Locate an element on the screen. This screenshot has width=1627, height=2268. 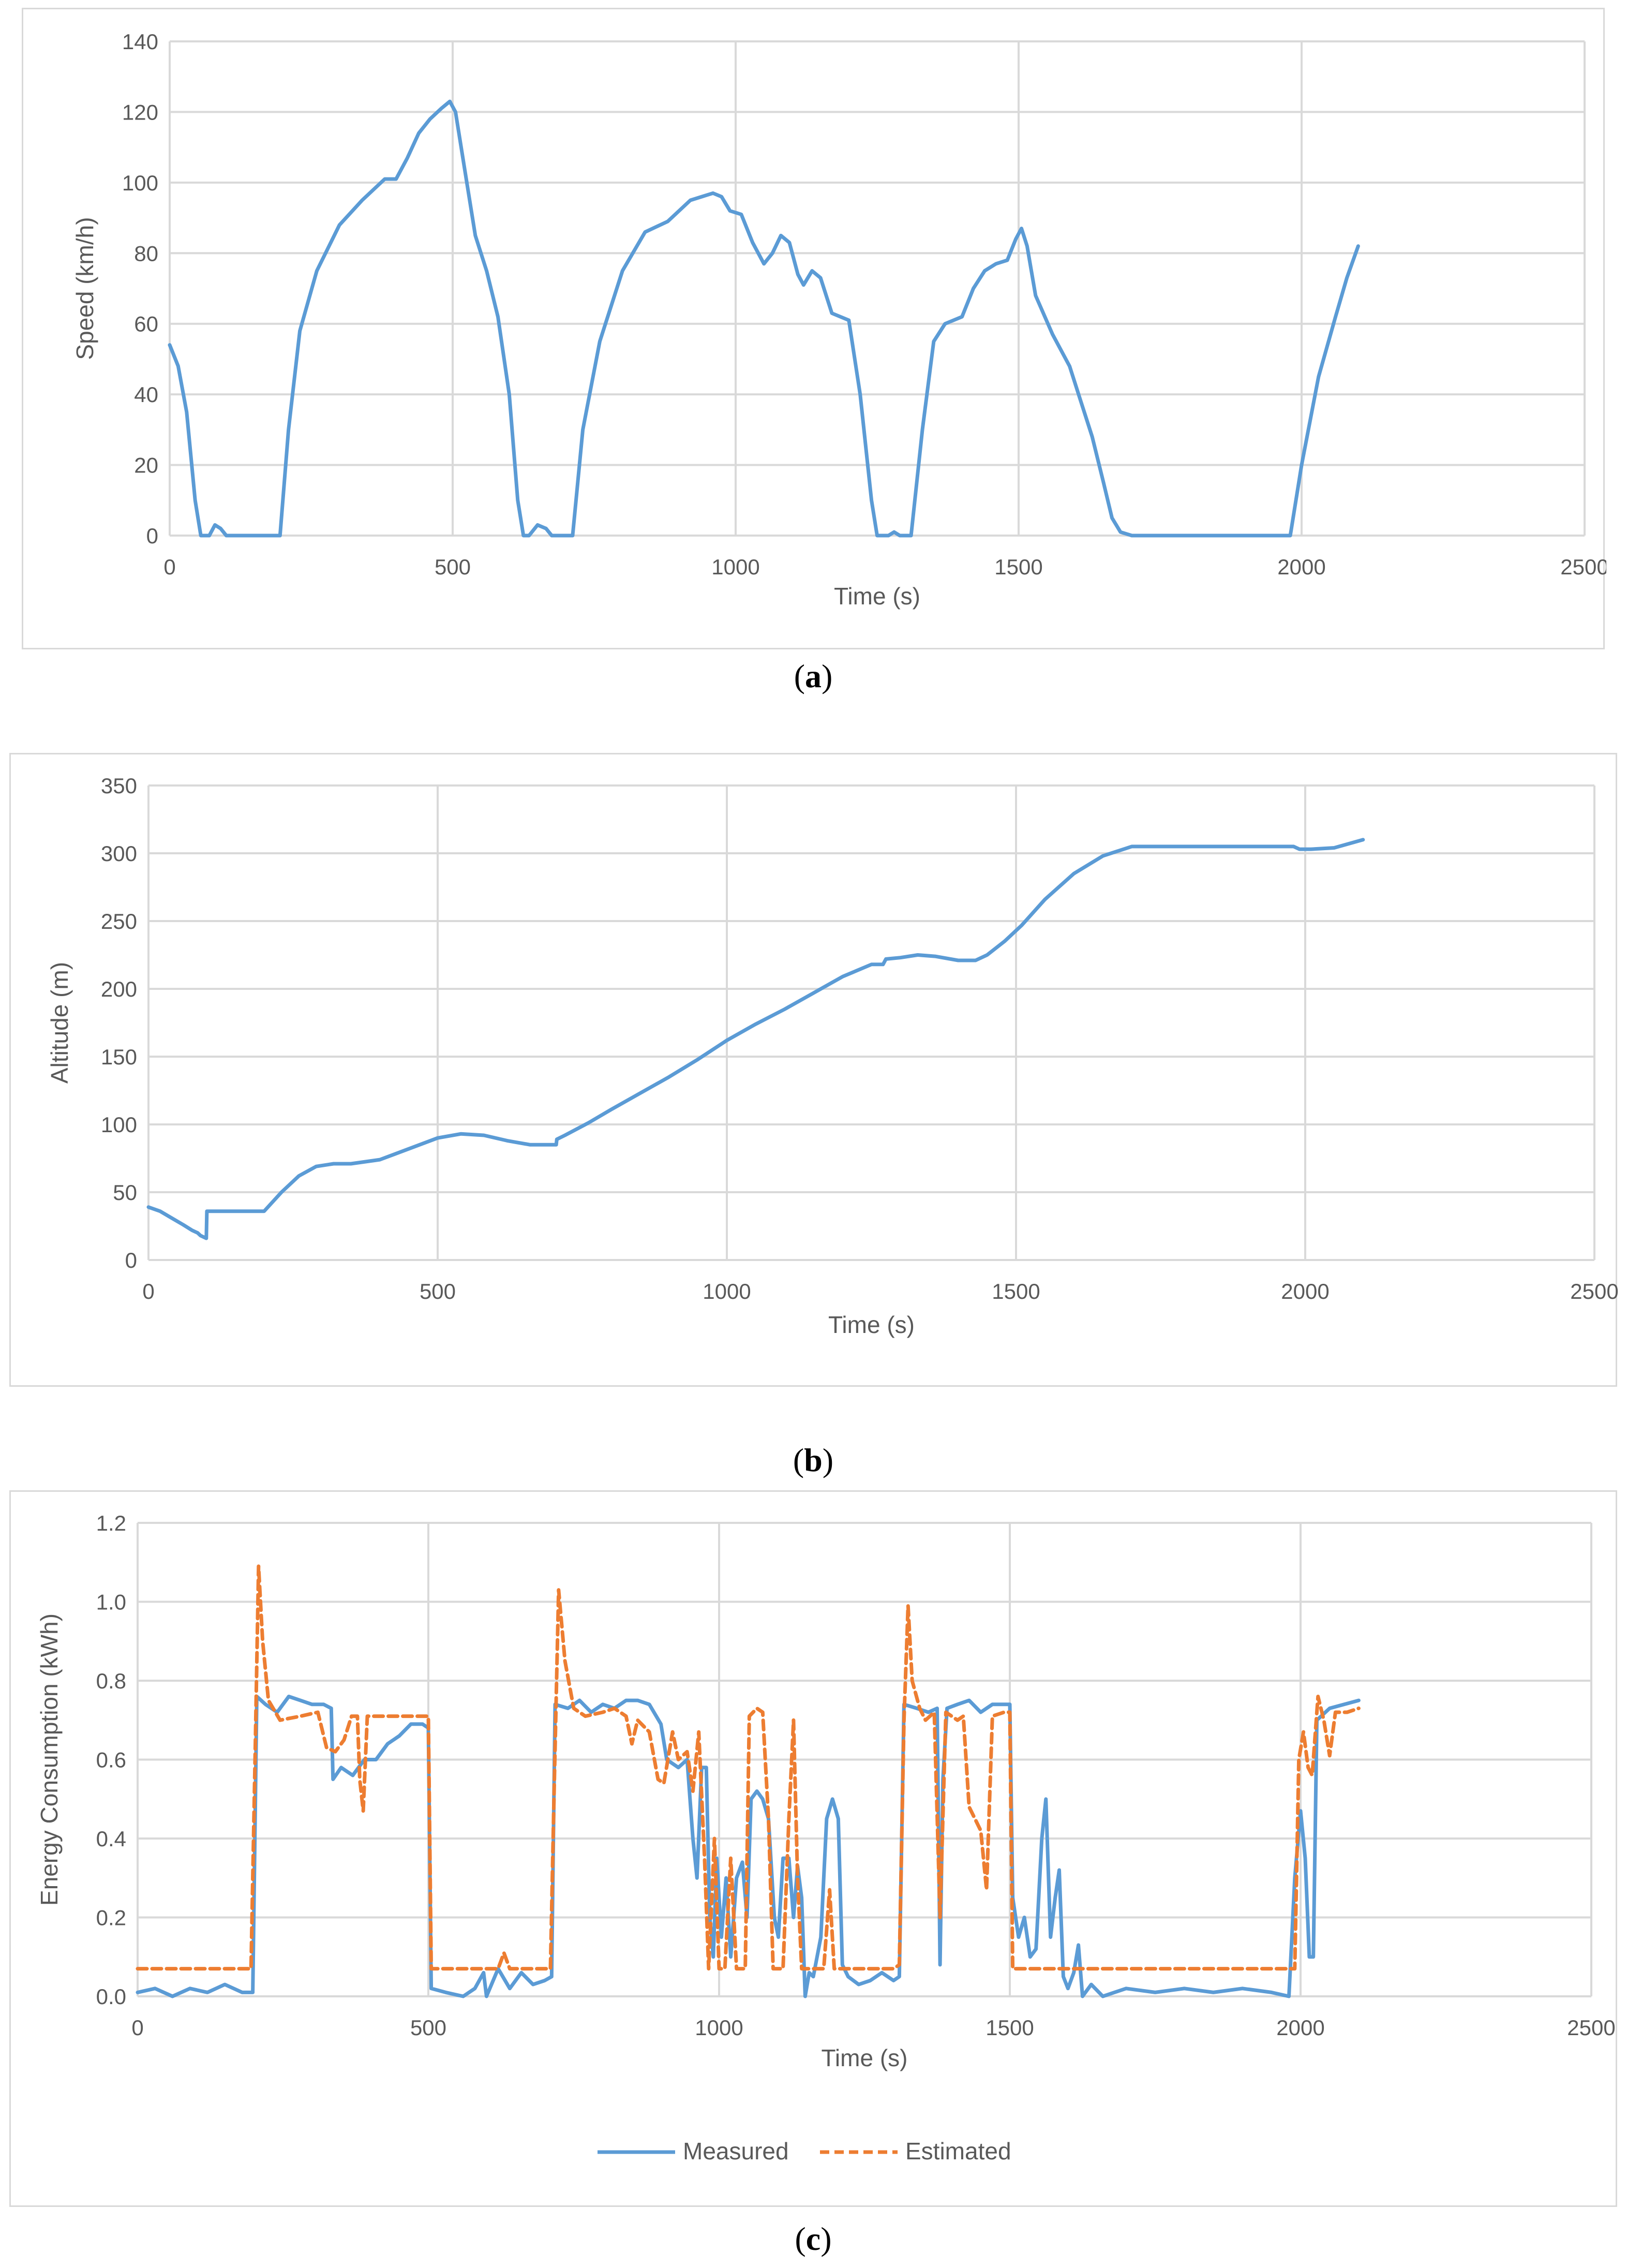
y-tick-label: 0.8 is located at coordinates (111, 1681).